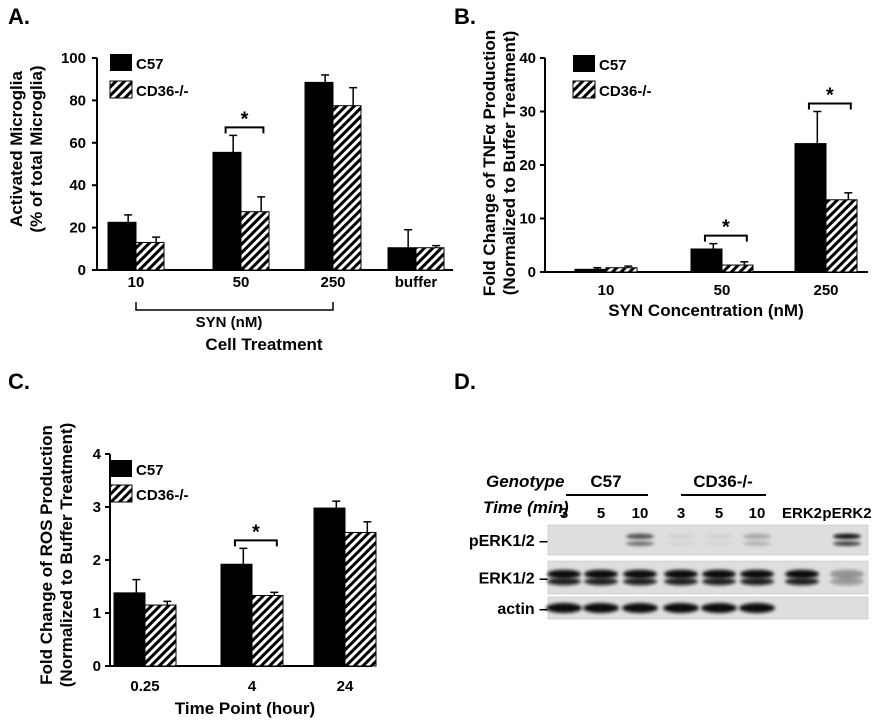  I want to click on lane-label: 10, so click(640, 513).